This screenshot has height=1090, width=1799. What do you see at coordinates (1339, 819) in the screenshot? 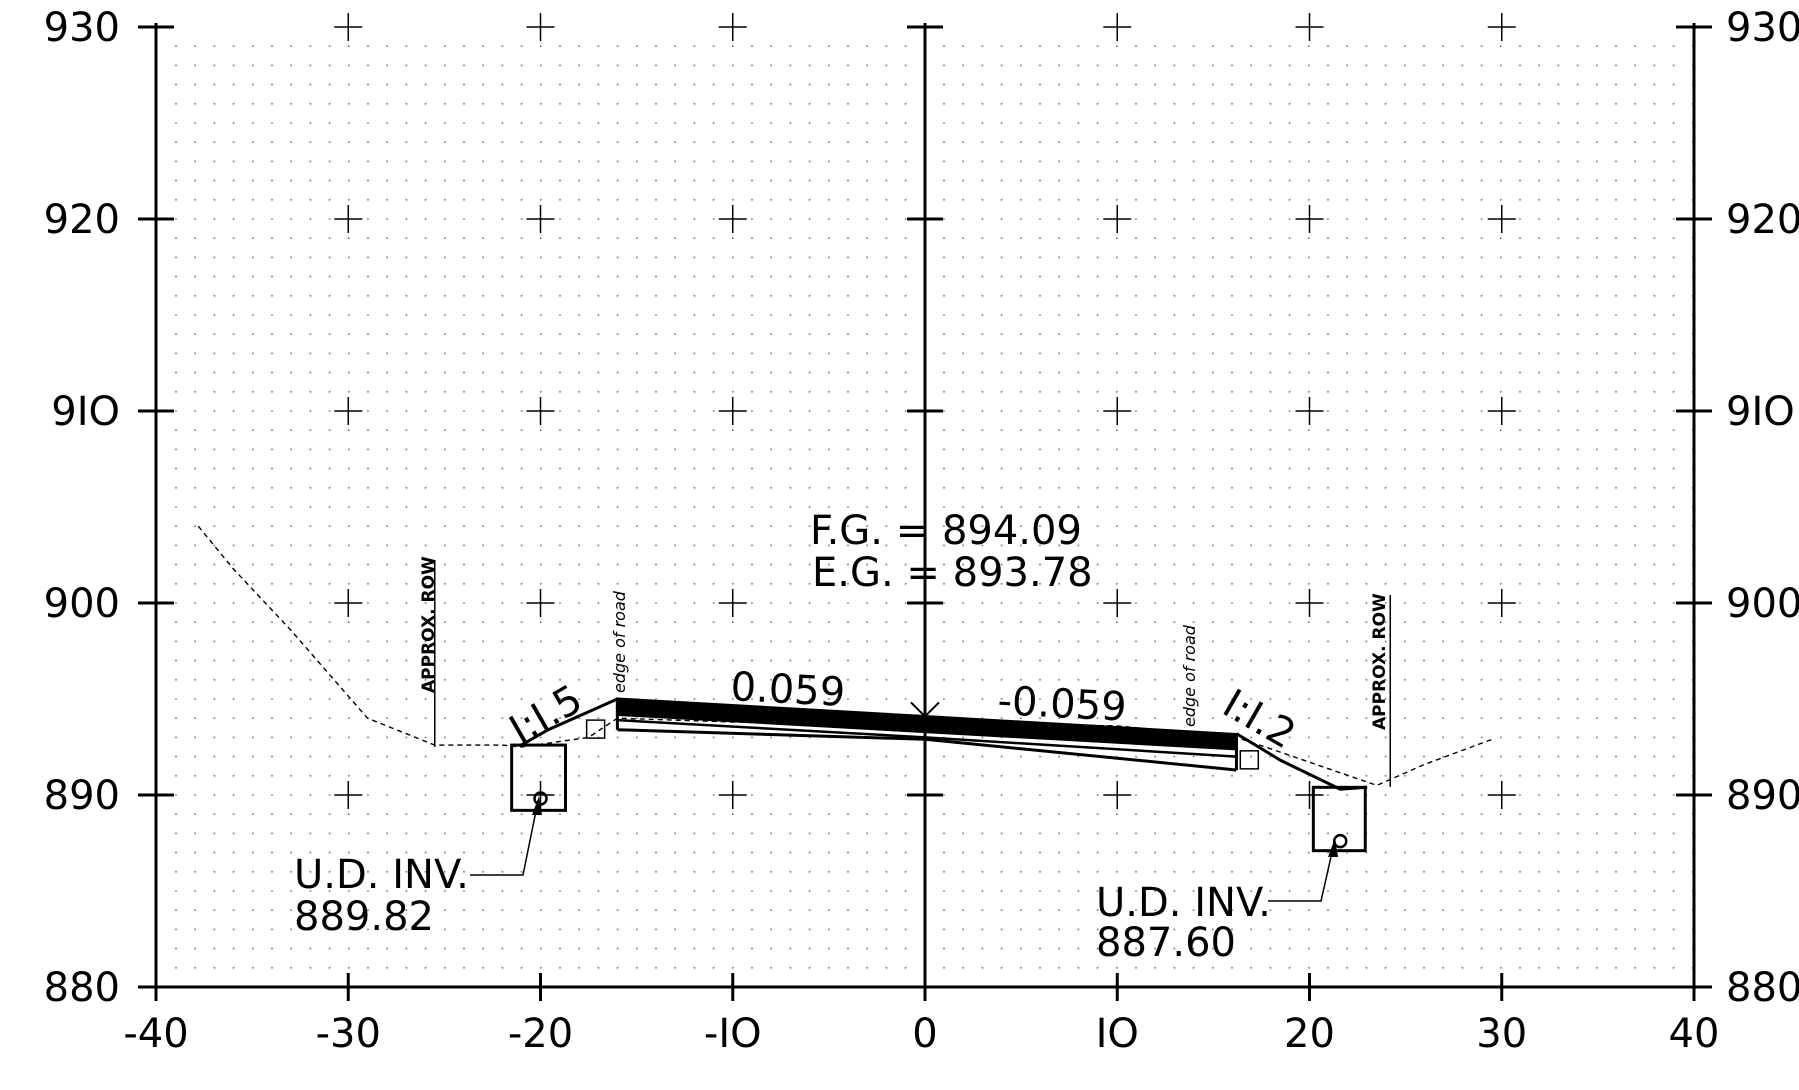
I see `underdrain-trench` at bounding box center [1339, 819].